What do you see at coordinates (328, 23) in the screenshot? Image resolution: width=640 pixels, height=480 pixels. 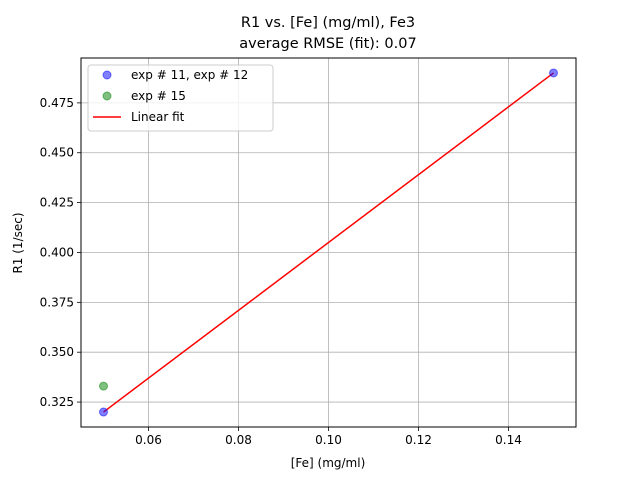 I see `chart-title: R1 vs. [Fe] (mg/ml), Fe3` at bounding box center [328, 23].